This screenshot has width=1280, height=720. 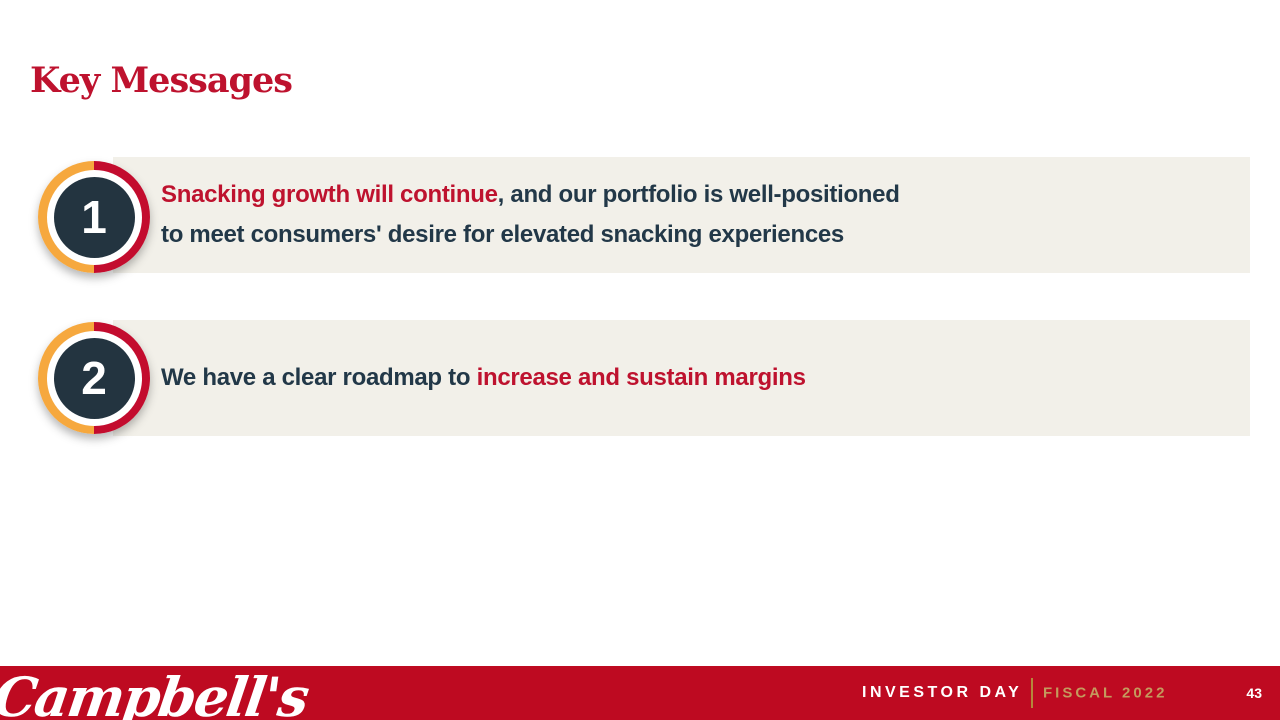 What do you see at coordinates (1105, 693) in the screenshot?
I see `fiscal-year-label: FISCAL 2022` at bounding box center [1105, 693].